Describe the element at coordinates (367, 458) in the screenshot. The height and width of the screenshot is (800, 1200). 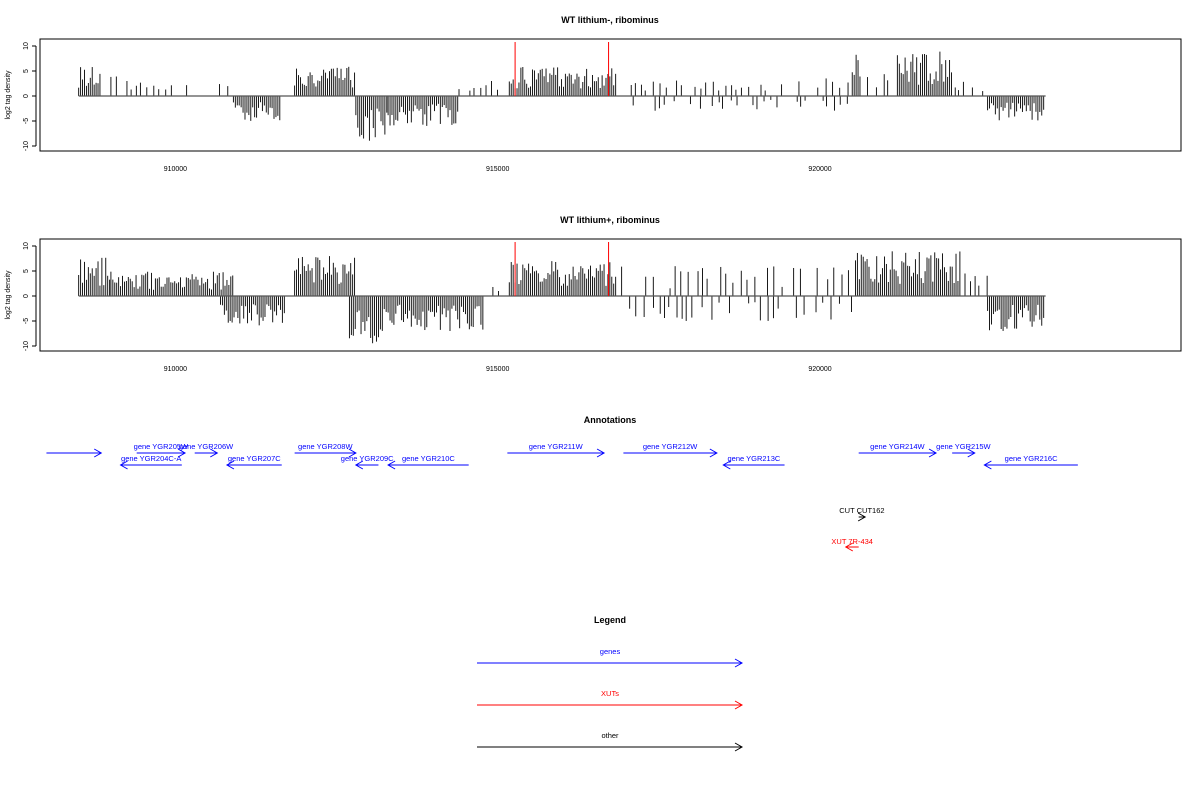
I see `feature-label: gene YGR209C` at that location.